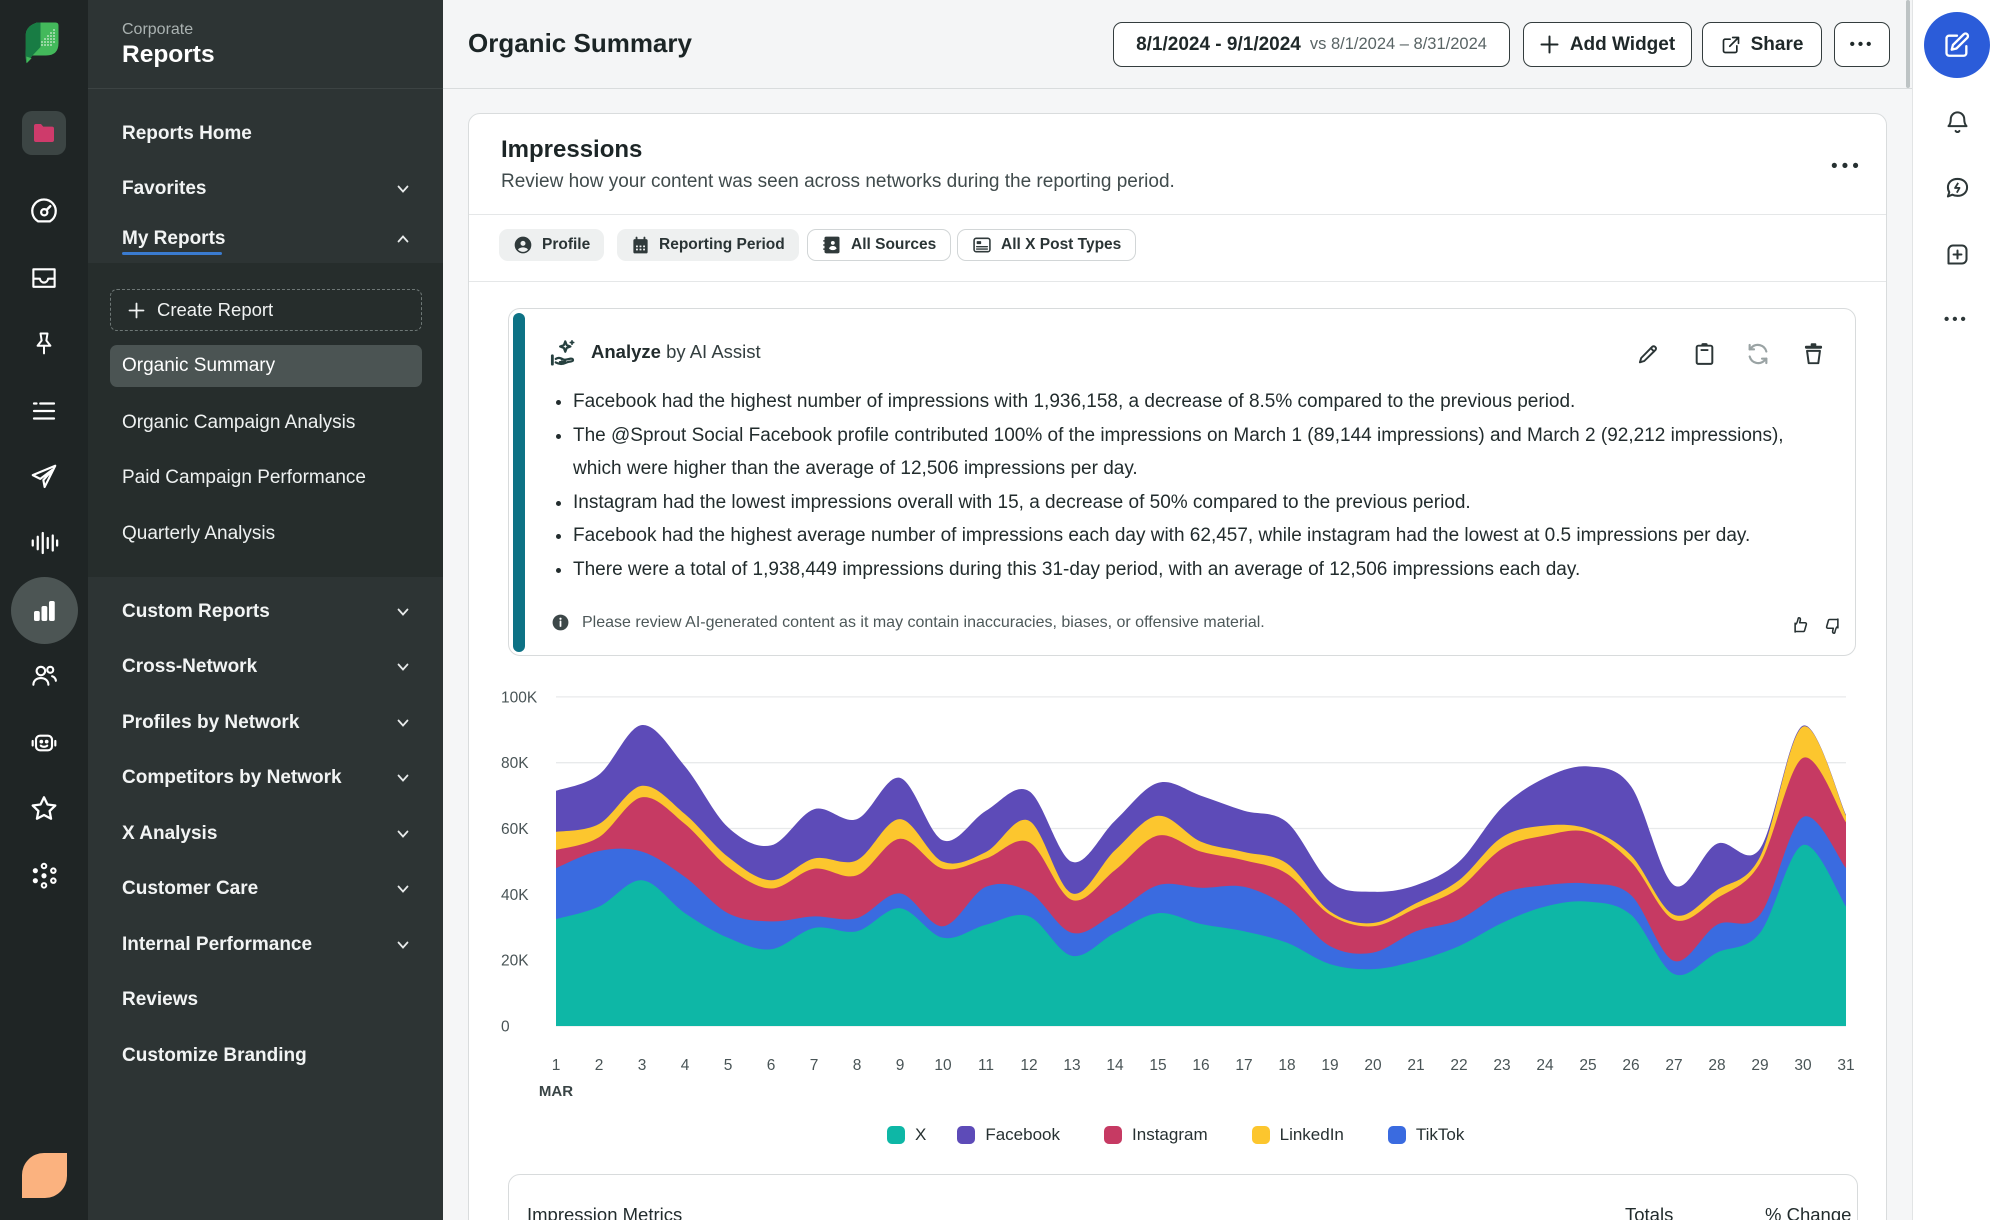 This screenshot has height=1220, width=2000. Describe the element at coordinates (1803, 1065) in the screenshot. I see `svg-text: 30` at that location.